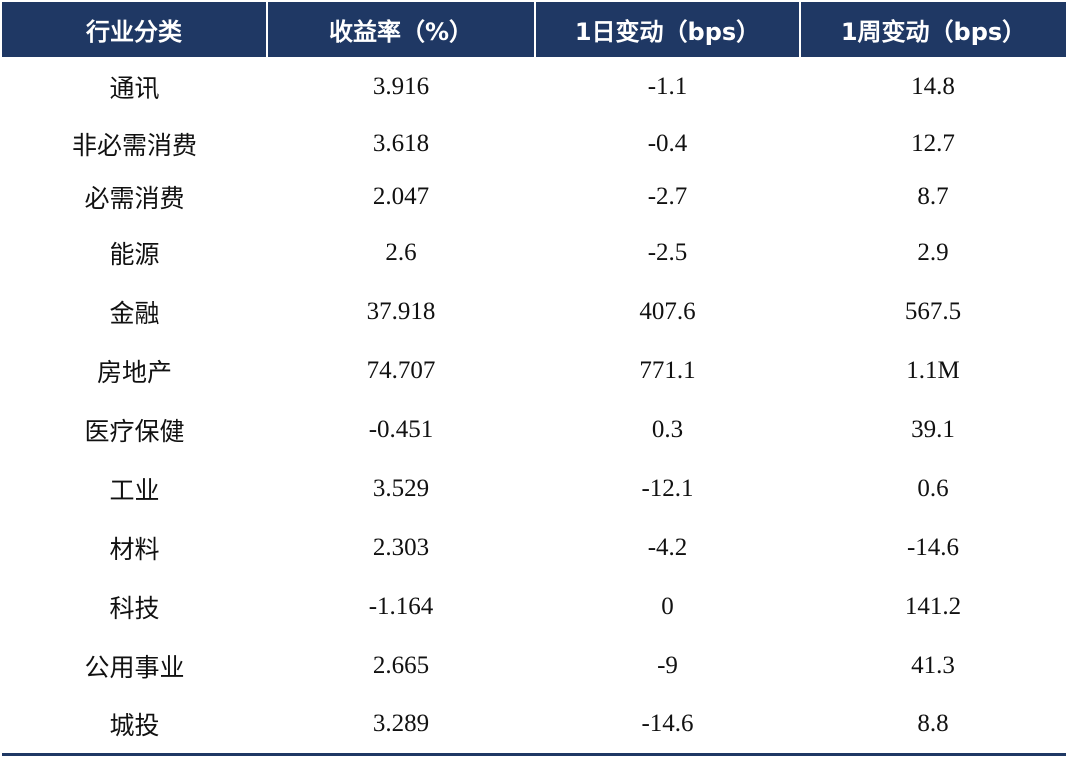 Image resolution: width=1070 pixels, height=761 pixels. Describe the element at coordinates (933, 547) in the screenshot. I see `change-1w-cell: -14.6` at that location.